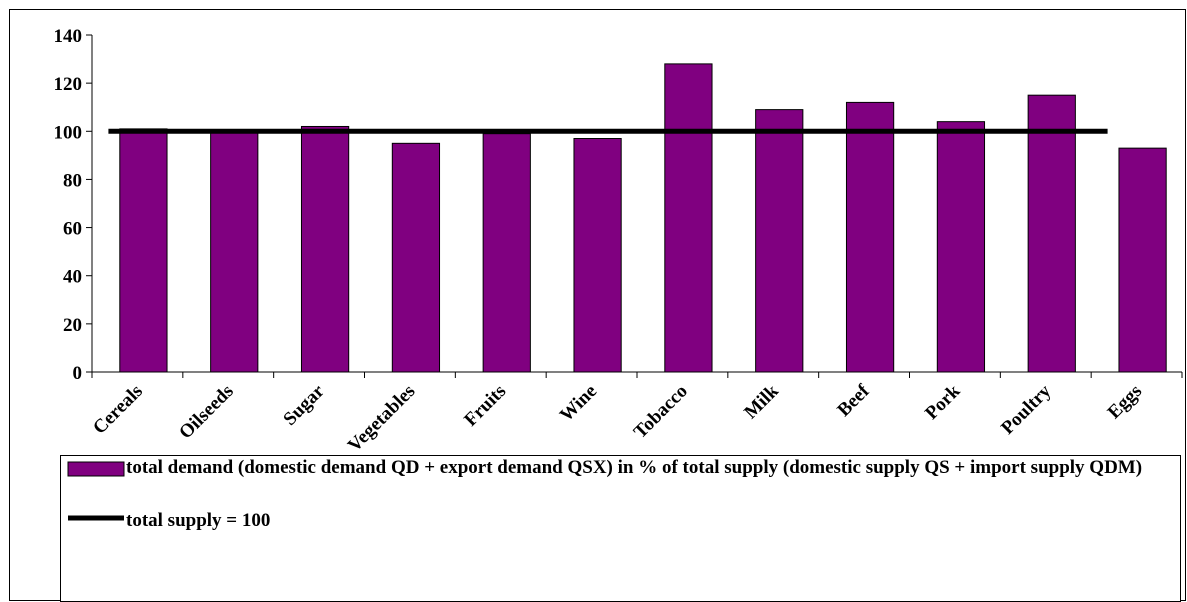 This screenshot has width=1187, height=602. Describe the element at coordinates (206, 412) in the screenshot. I see `x-tick-label: Oilseeds` at that location.